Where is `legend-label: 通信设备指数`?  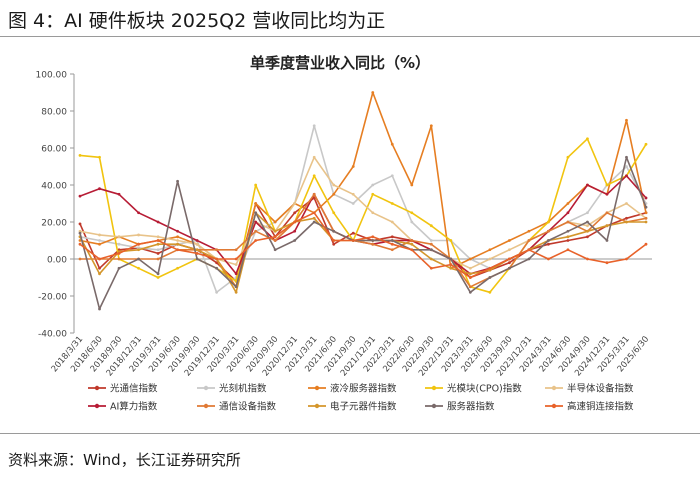
legend-label: 通信设备指数 is located at coordinates (248, 407).